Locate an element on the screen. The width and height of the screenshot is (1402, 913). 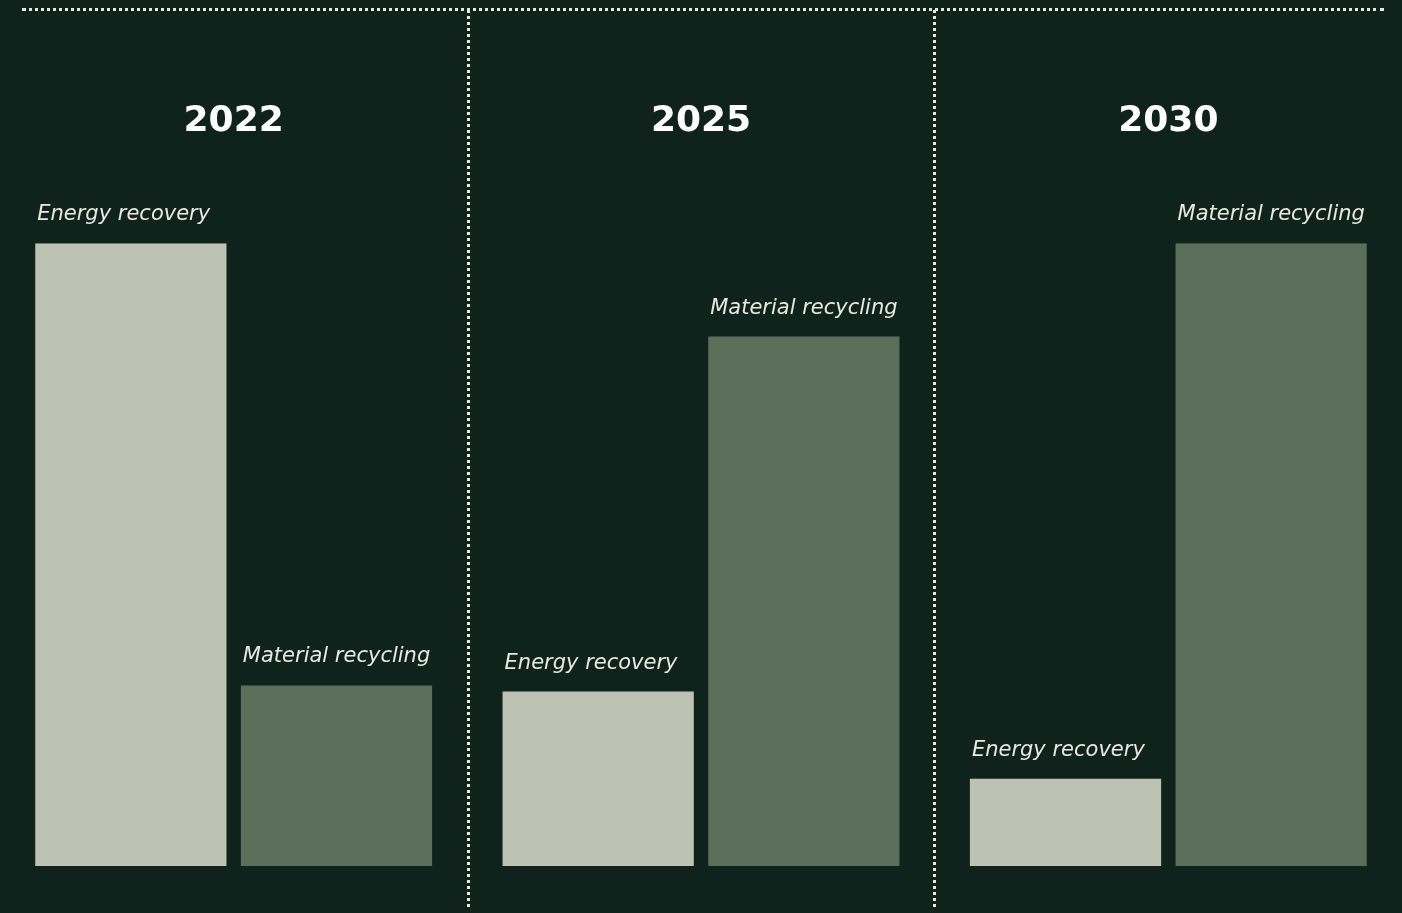
x-tick-label: 2025 is located at coordinates (701, 118).